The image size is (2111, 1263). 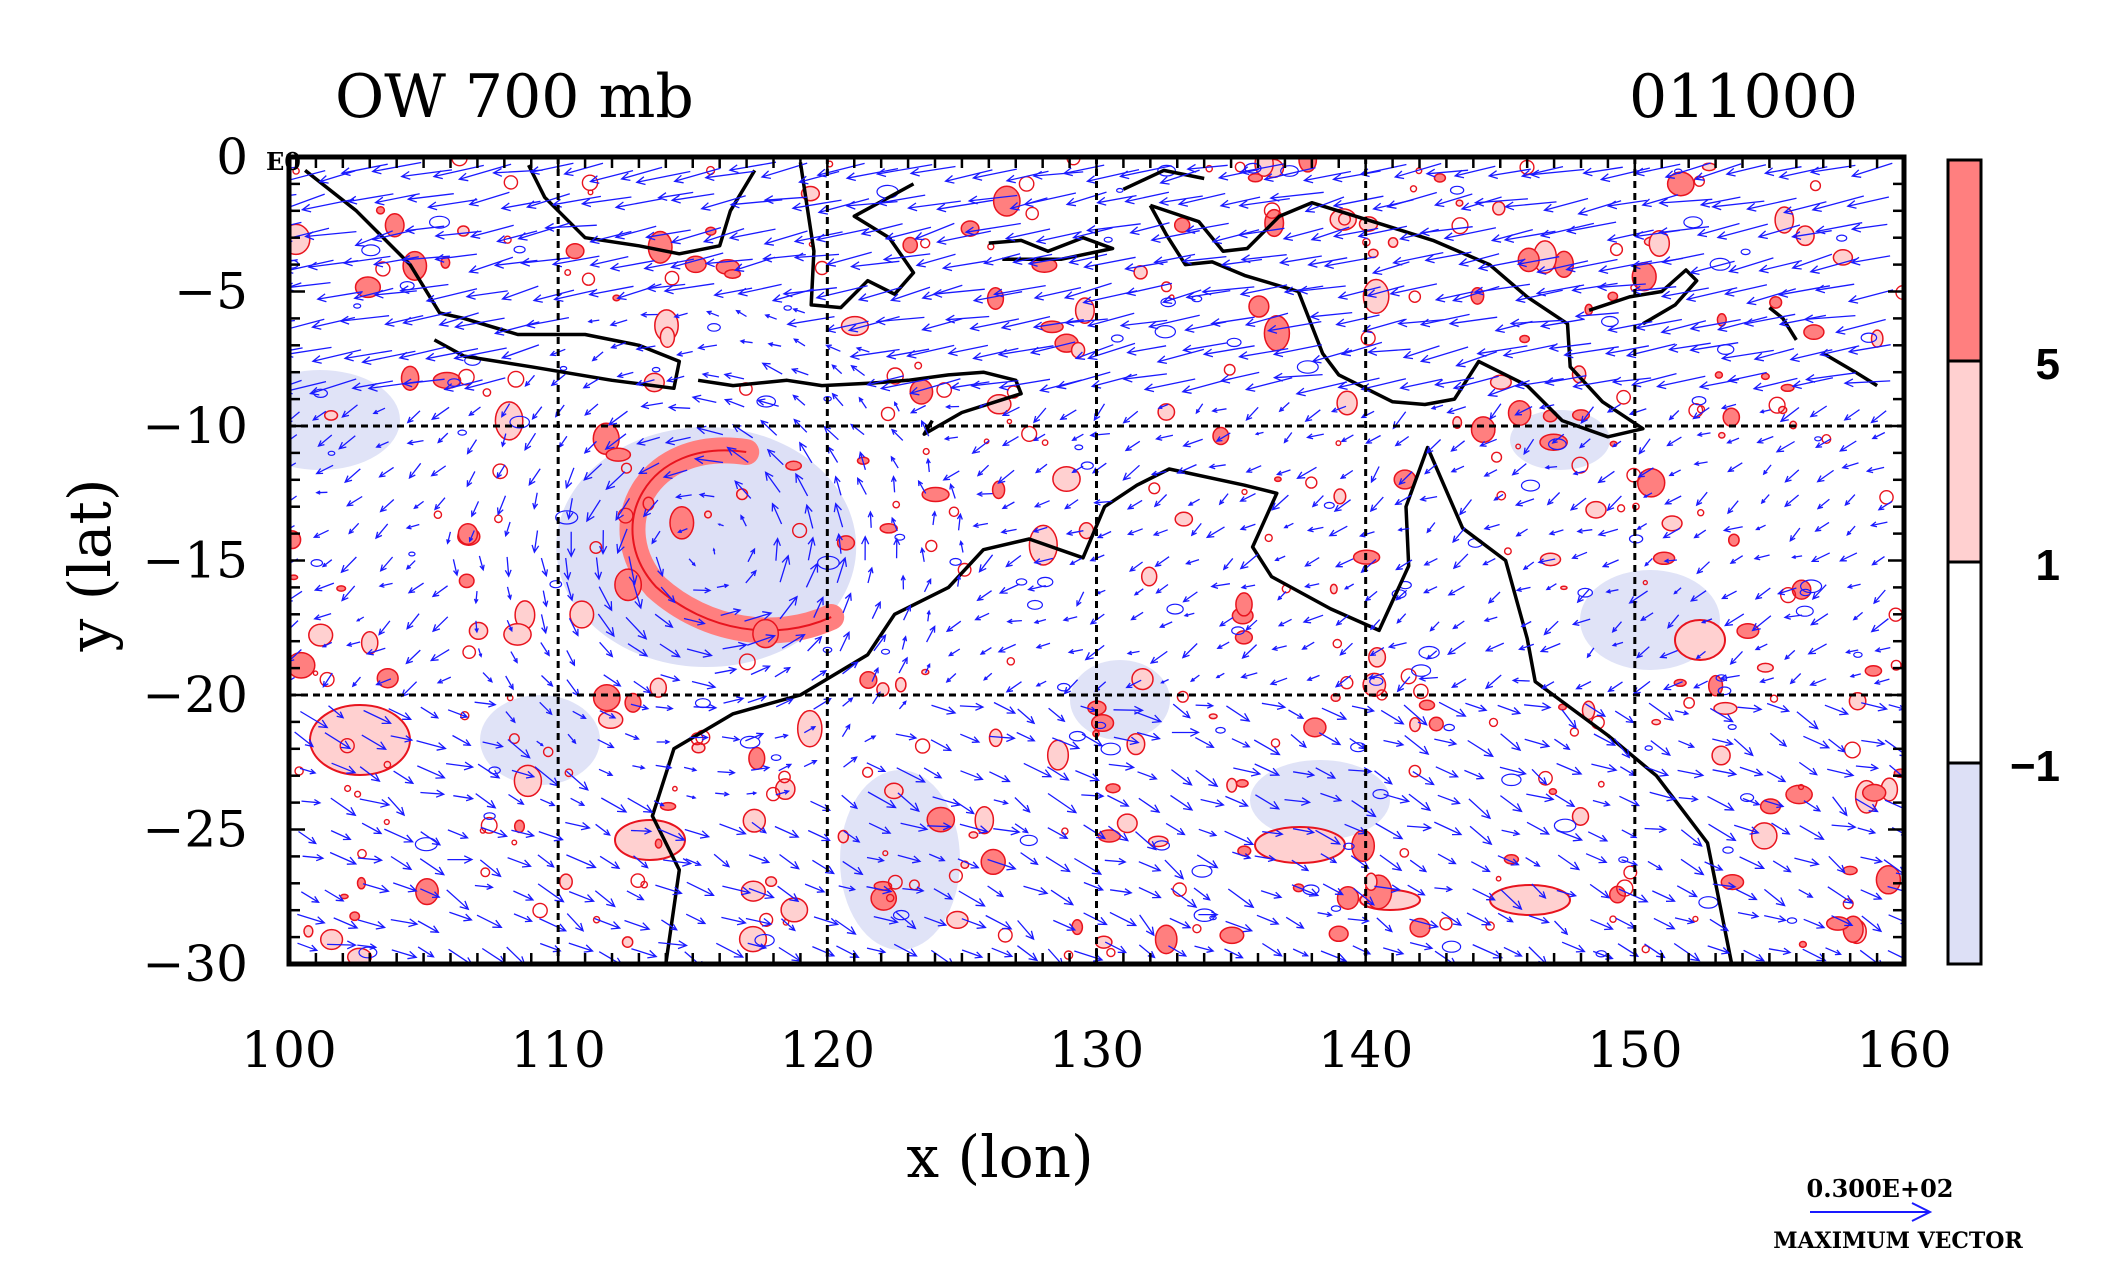 I want to click on colorbar-band, so click(x=1964, y=863).